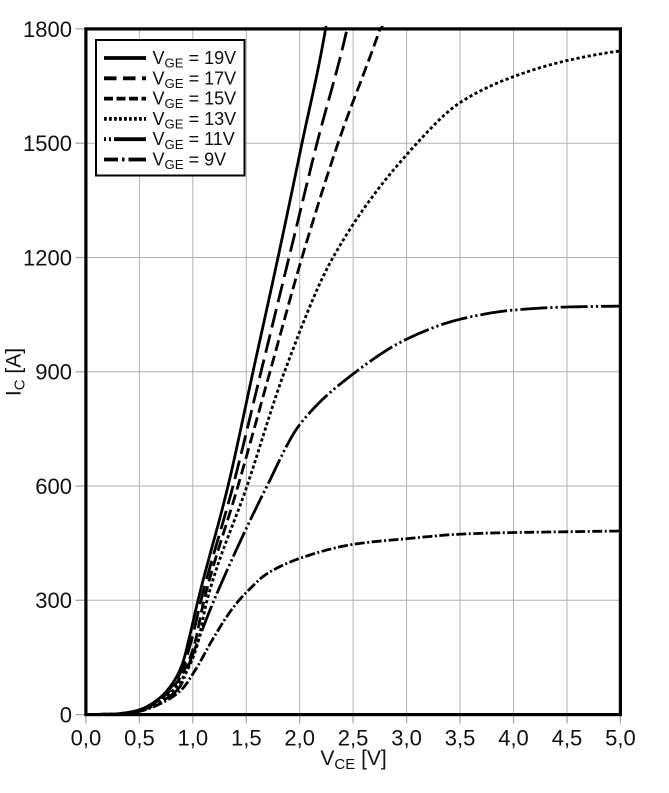 This screenshot has height=793, width=669. I want to click on svg-text: VCE [V], so click(353, 760).